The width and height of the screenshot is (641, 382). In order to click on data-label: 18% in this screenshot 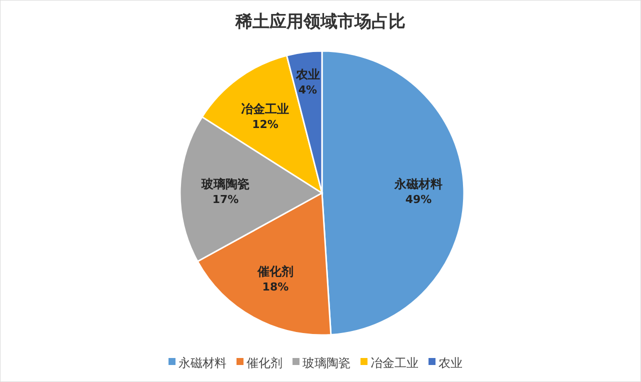, I will do `click(275, 287)`.